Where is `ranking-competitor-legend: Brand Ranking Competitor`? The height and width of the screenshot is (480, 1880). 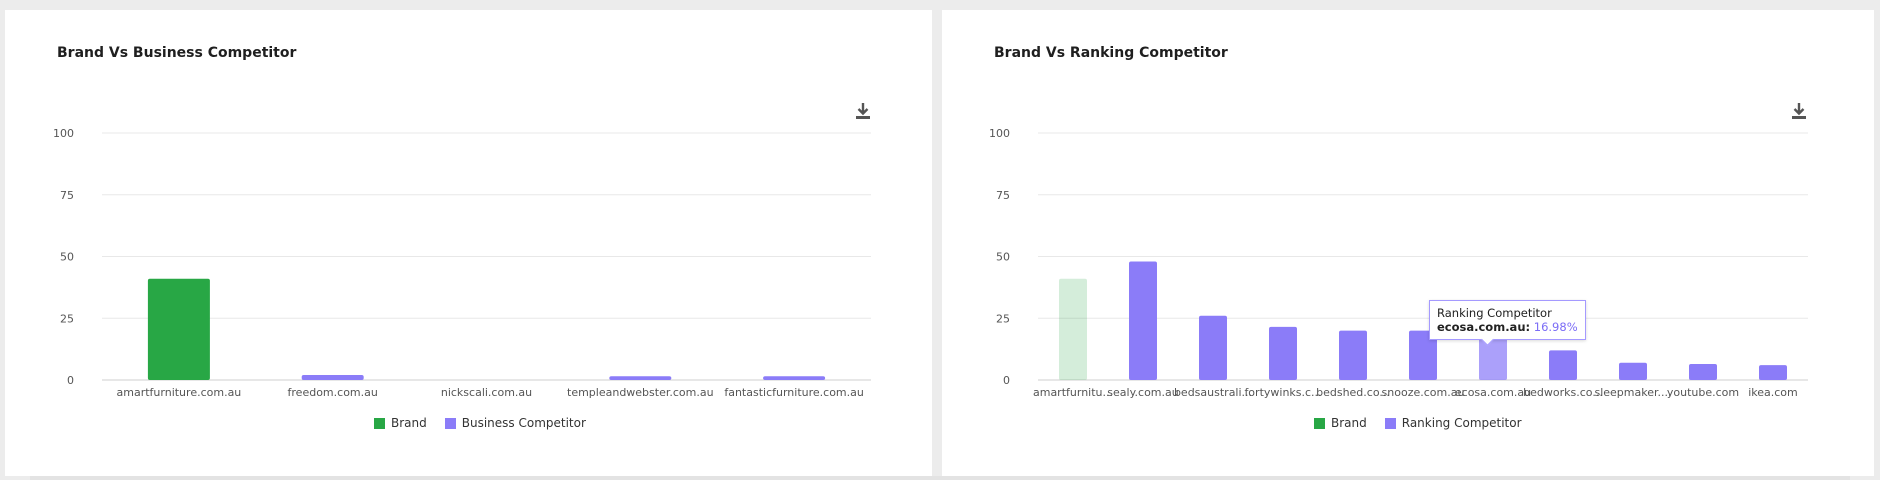
ranking-competitor-legend: Brand Ranking Competitor is located at coordinates (1418, 423).